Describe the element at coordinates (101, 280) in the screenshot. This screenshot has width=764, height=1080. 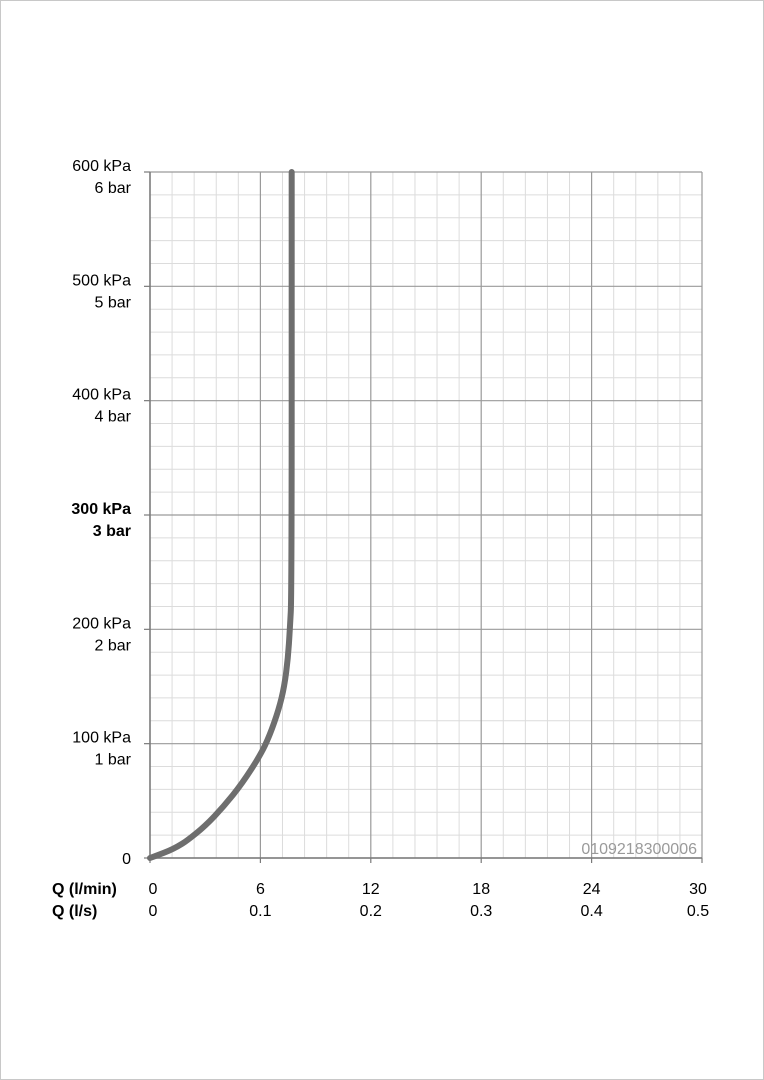
I see `y-tick-label-kpa: 500 kPa` at that location.